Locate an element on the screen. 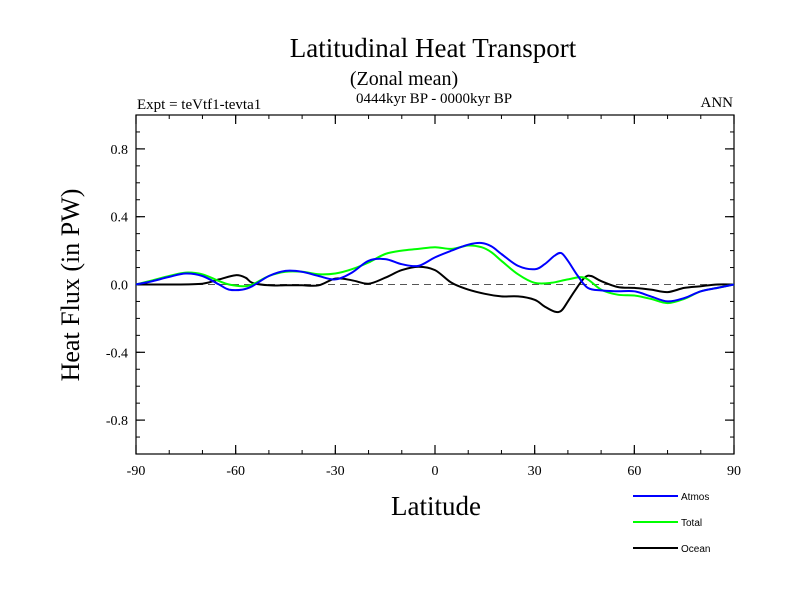  x-tick-label: -60 is located at coordinates (235, 471).